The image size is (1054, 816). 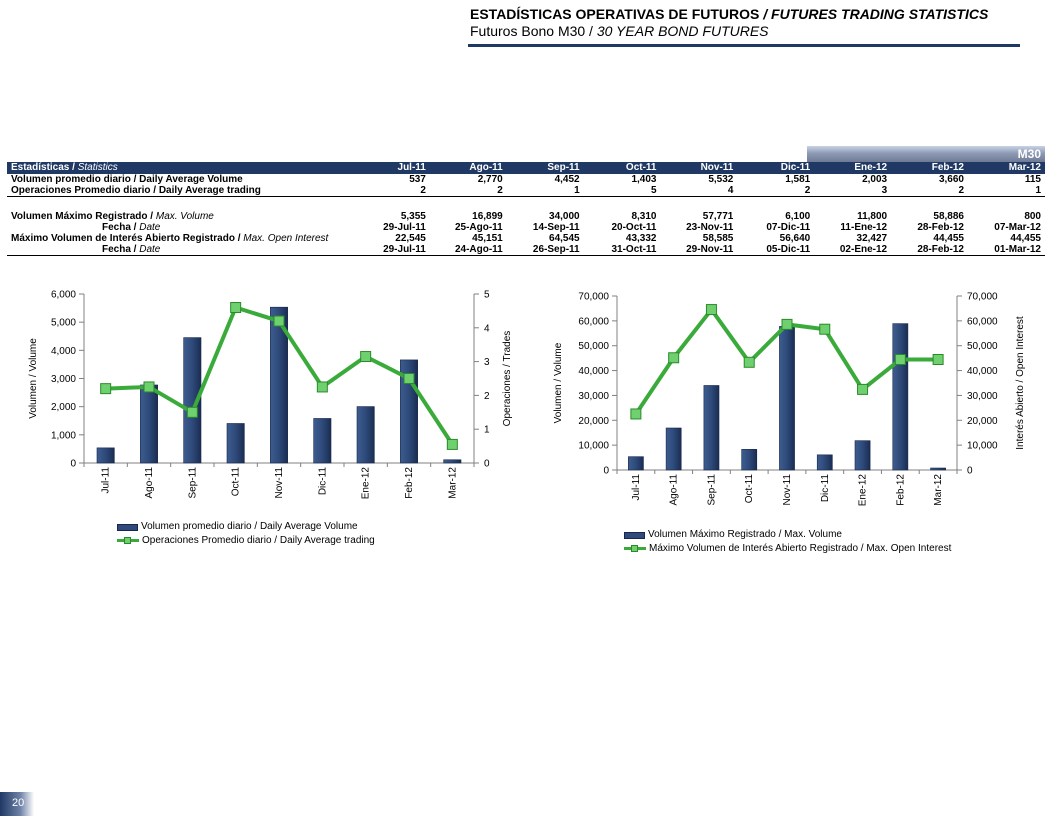 I want to click on table-cell: 57,771, so click(x=718, y=216).